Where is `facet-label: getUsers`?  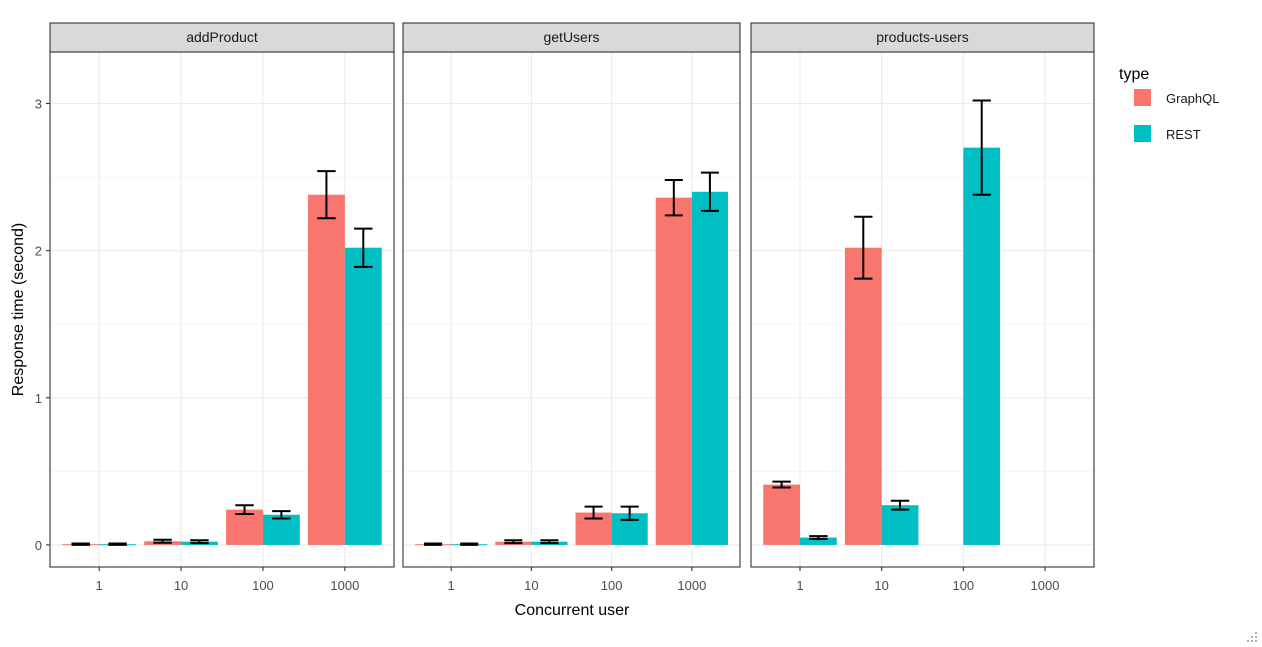 facet-label: getUsers is located at coordinates (571, 37).